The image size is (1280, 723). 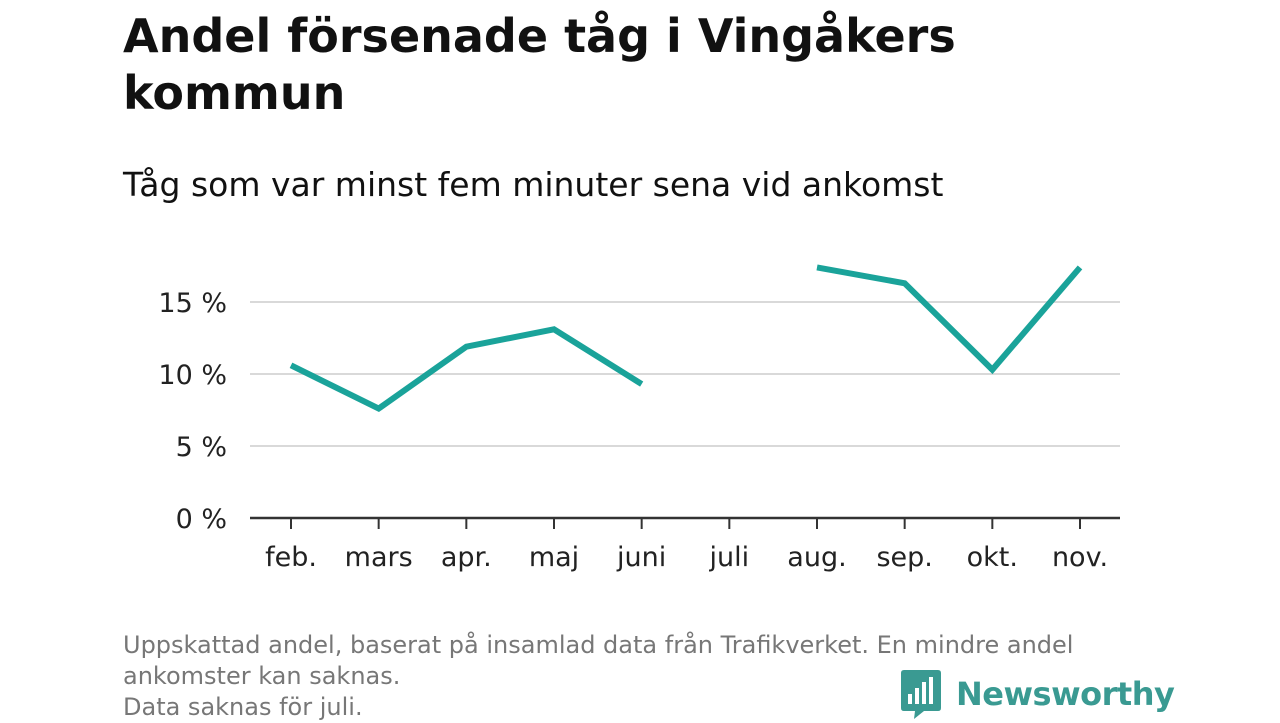 I want to click on y-tick-label: 0 %, so click(x=201, y=519).